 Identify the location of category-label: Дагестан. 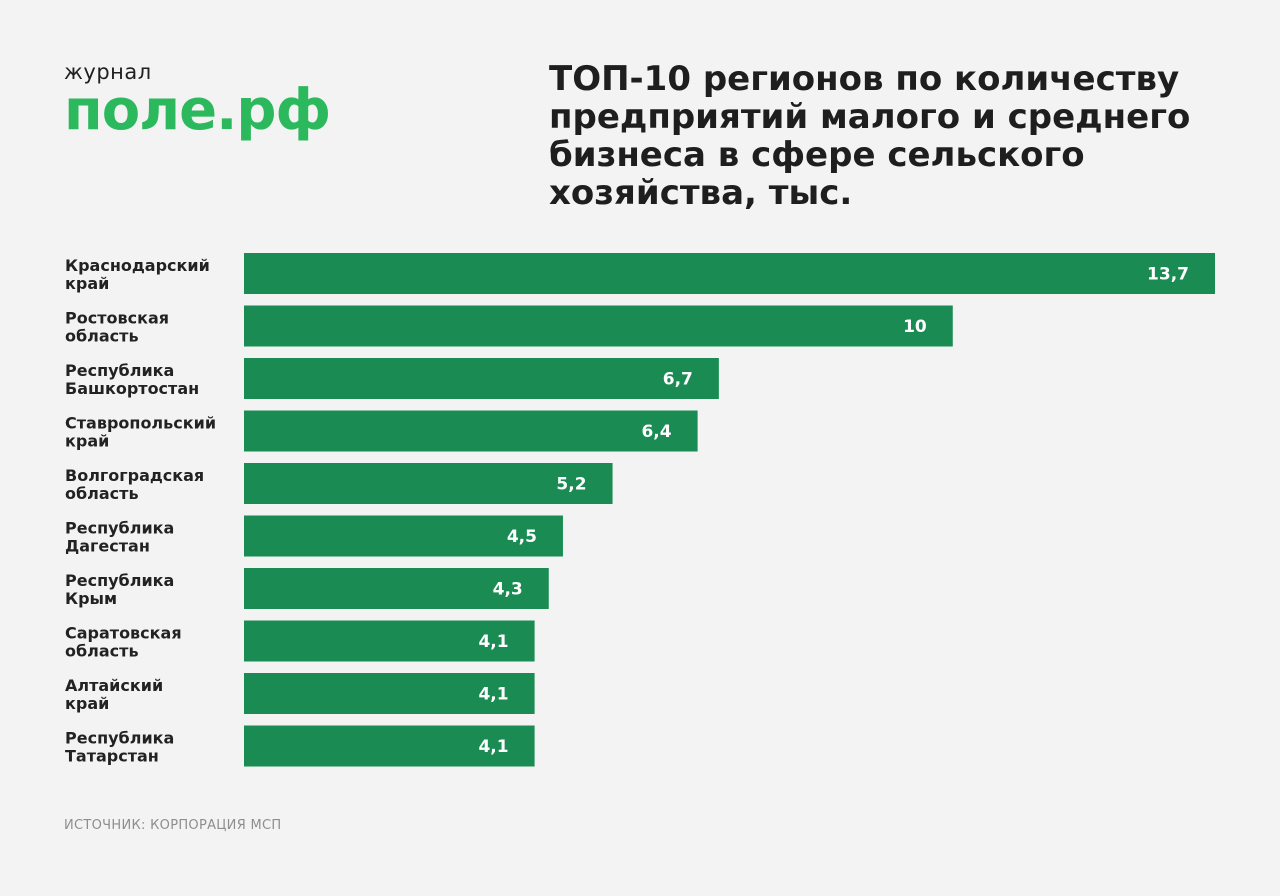
(107, 546).